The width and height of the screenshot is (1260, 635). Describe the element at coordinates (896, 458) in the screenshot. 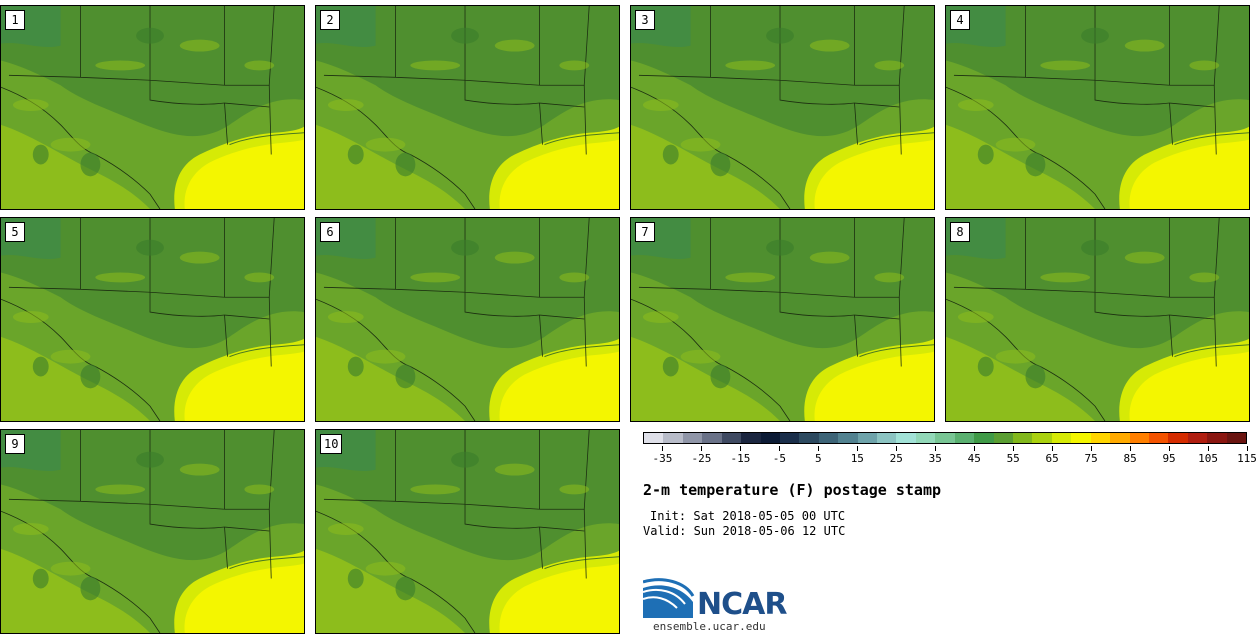

I see `colorbar-tick-label: 25` at that location.